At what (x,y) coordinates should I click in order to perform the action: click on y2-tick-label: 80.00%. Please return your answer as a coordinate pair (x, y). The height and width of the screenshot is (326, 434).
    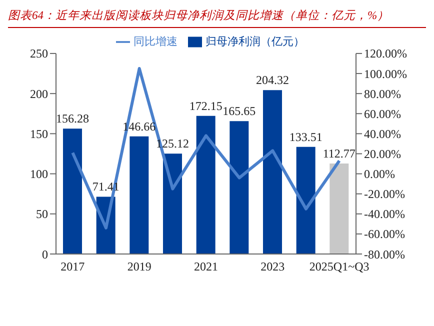
    Looking at the image, I should click on (382, 93).